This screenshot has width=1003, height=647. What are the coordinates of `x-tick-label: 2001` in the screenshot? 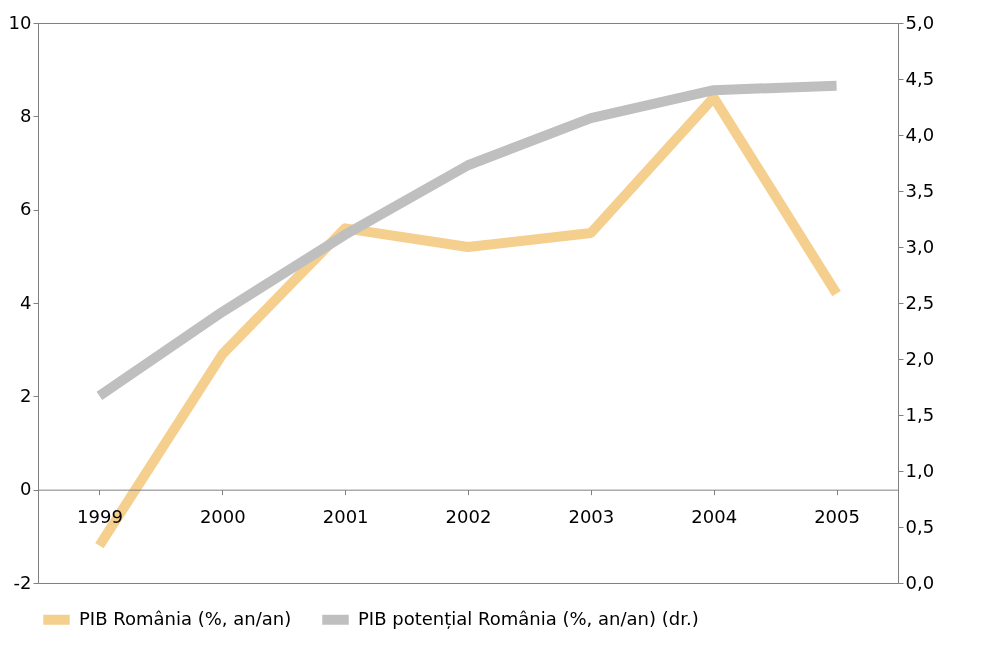 It's located at (345, 517).